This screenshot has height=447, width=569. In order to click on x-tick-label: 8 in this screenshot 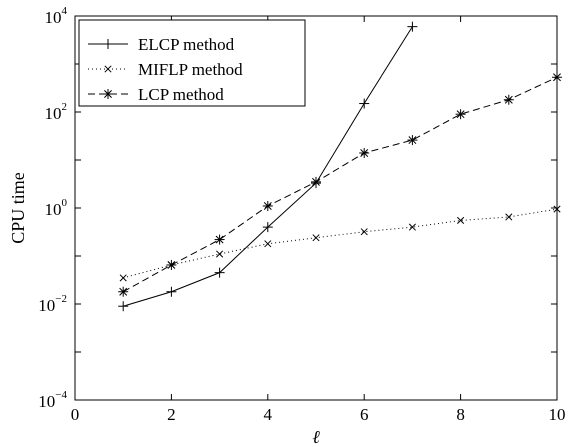, I will do `click(460, 414)`.